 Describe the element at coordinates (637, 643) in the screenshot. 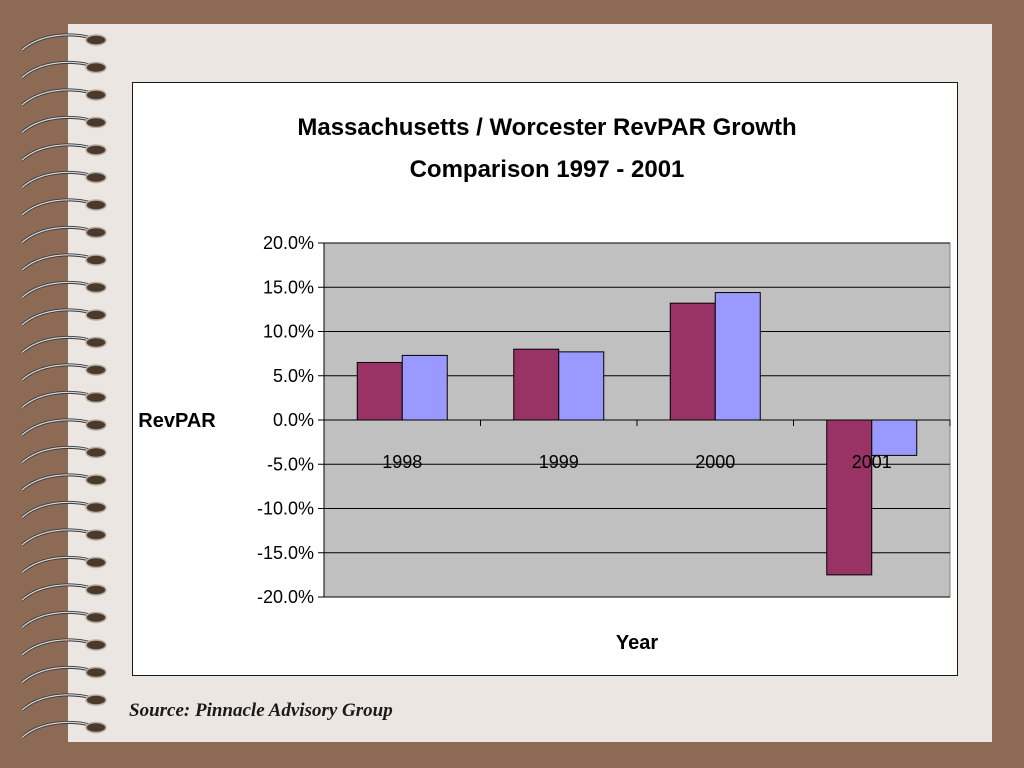

I see `x-axis-title: Year` at that location.